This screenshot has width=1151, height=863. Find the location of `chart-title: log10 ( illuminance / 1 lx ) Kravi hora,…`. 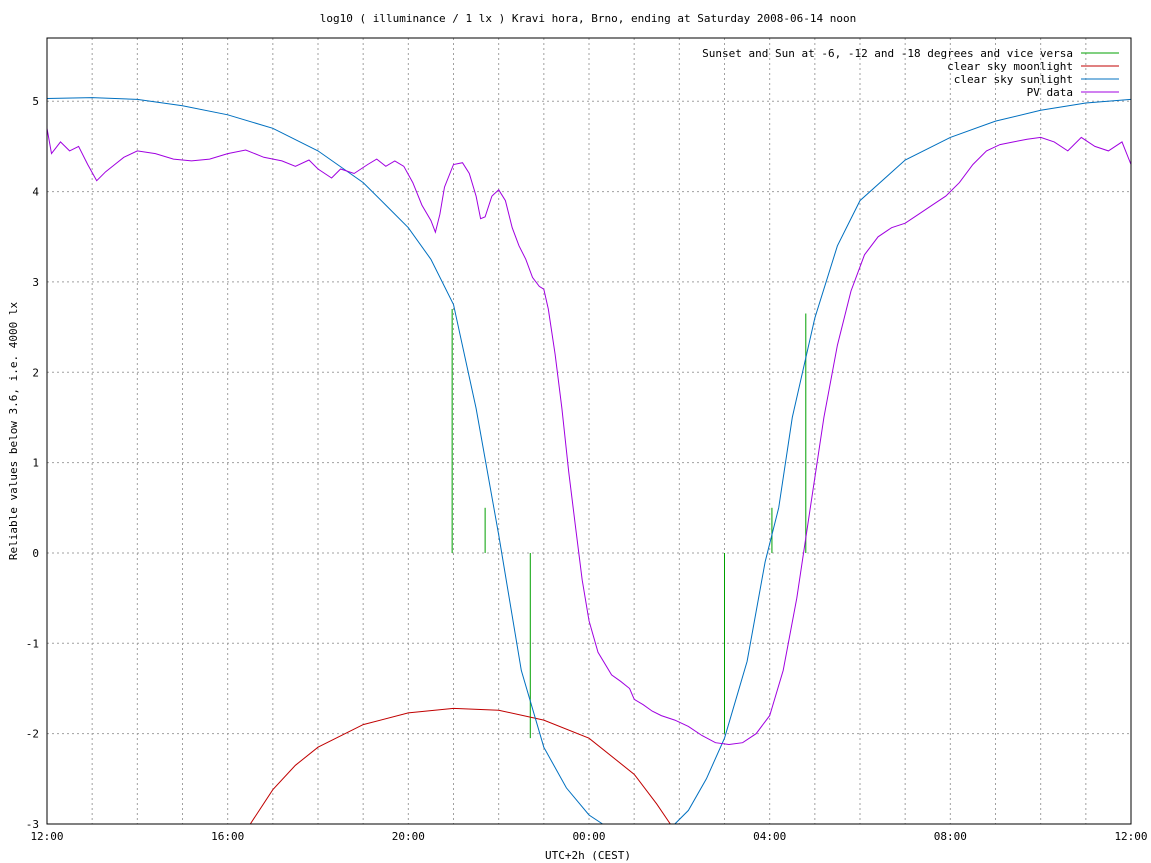

chart-title: log10 ( illuminance / 1 lx ) Kravi hora,… is located at coordinates (588, 18).